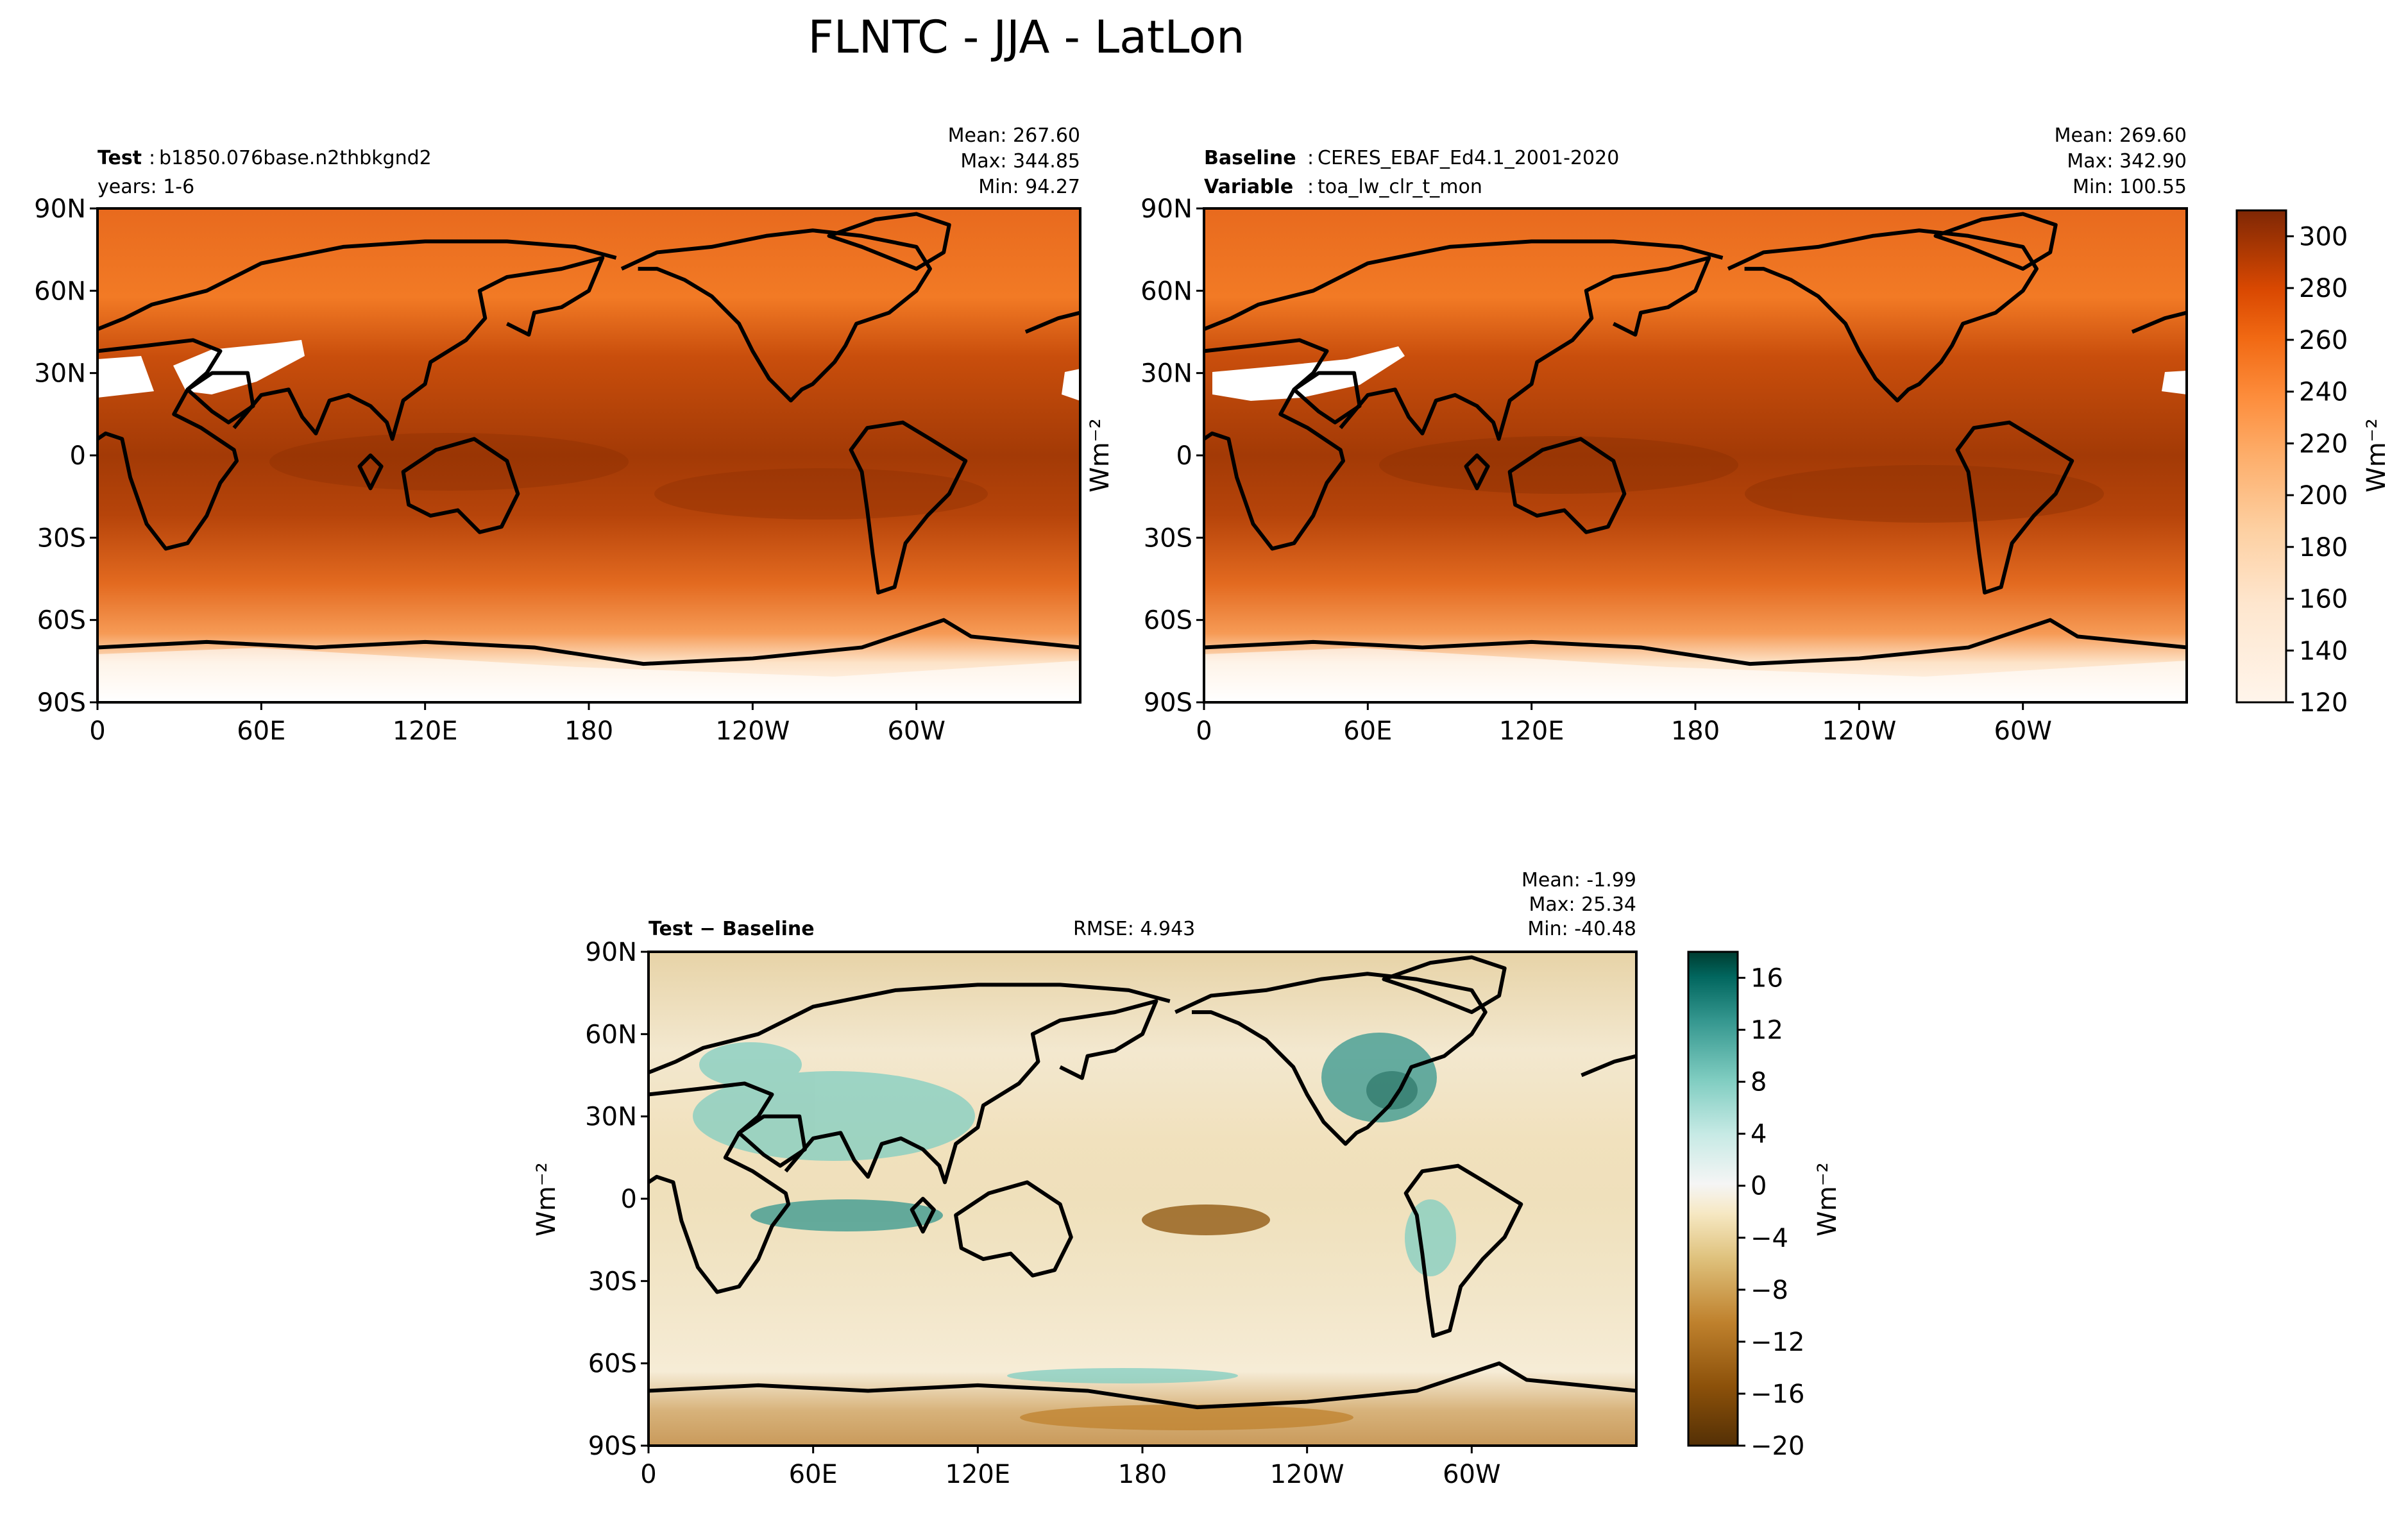  Describe the element at coordinates (1777, 1446) in the screenshot. I see `colorbar-tick-label: −20` at that location.